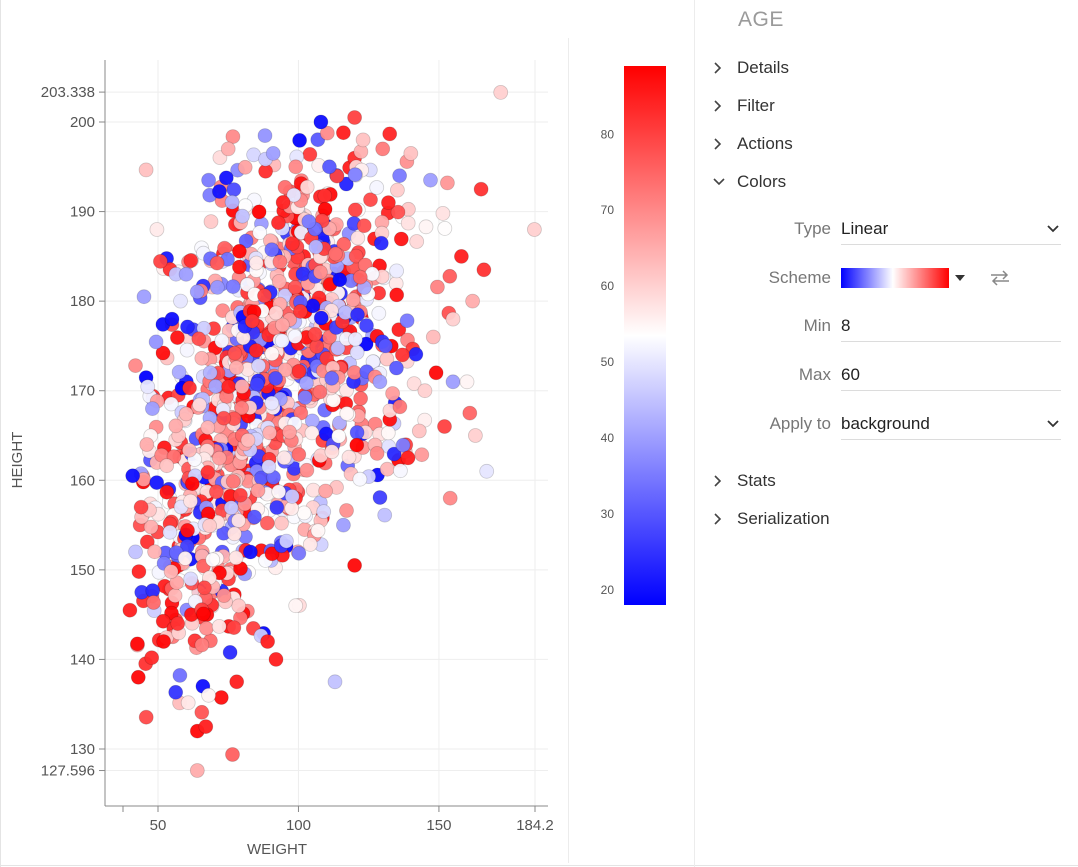 This screenshot has width=1078, height=867. Describe the element at coordinates (960, 278) in the screenshot. I see `scheme-dropdown-icon` at that location.